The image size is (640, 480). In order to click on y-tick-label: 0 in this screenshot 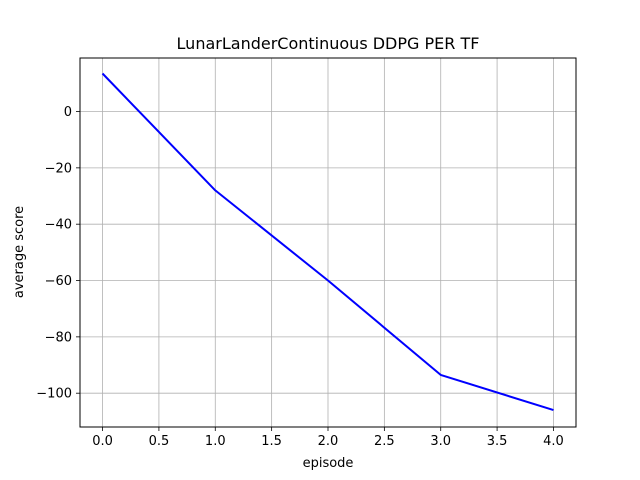, I will do `click(68, 112)`.